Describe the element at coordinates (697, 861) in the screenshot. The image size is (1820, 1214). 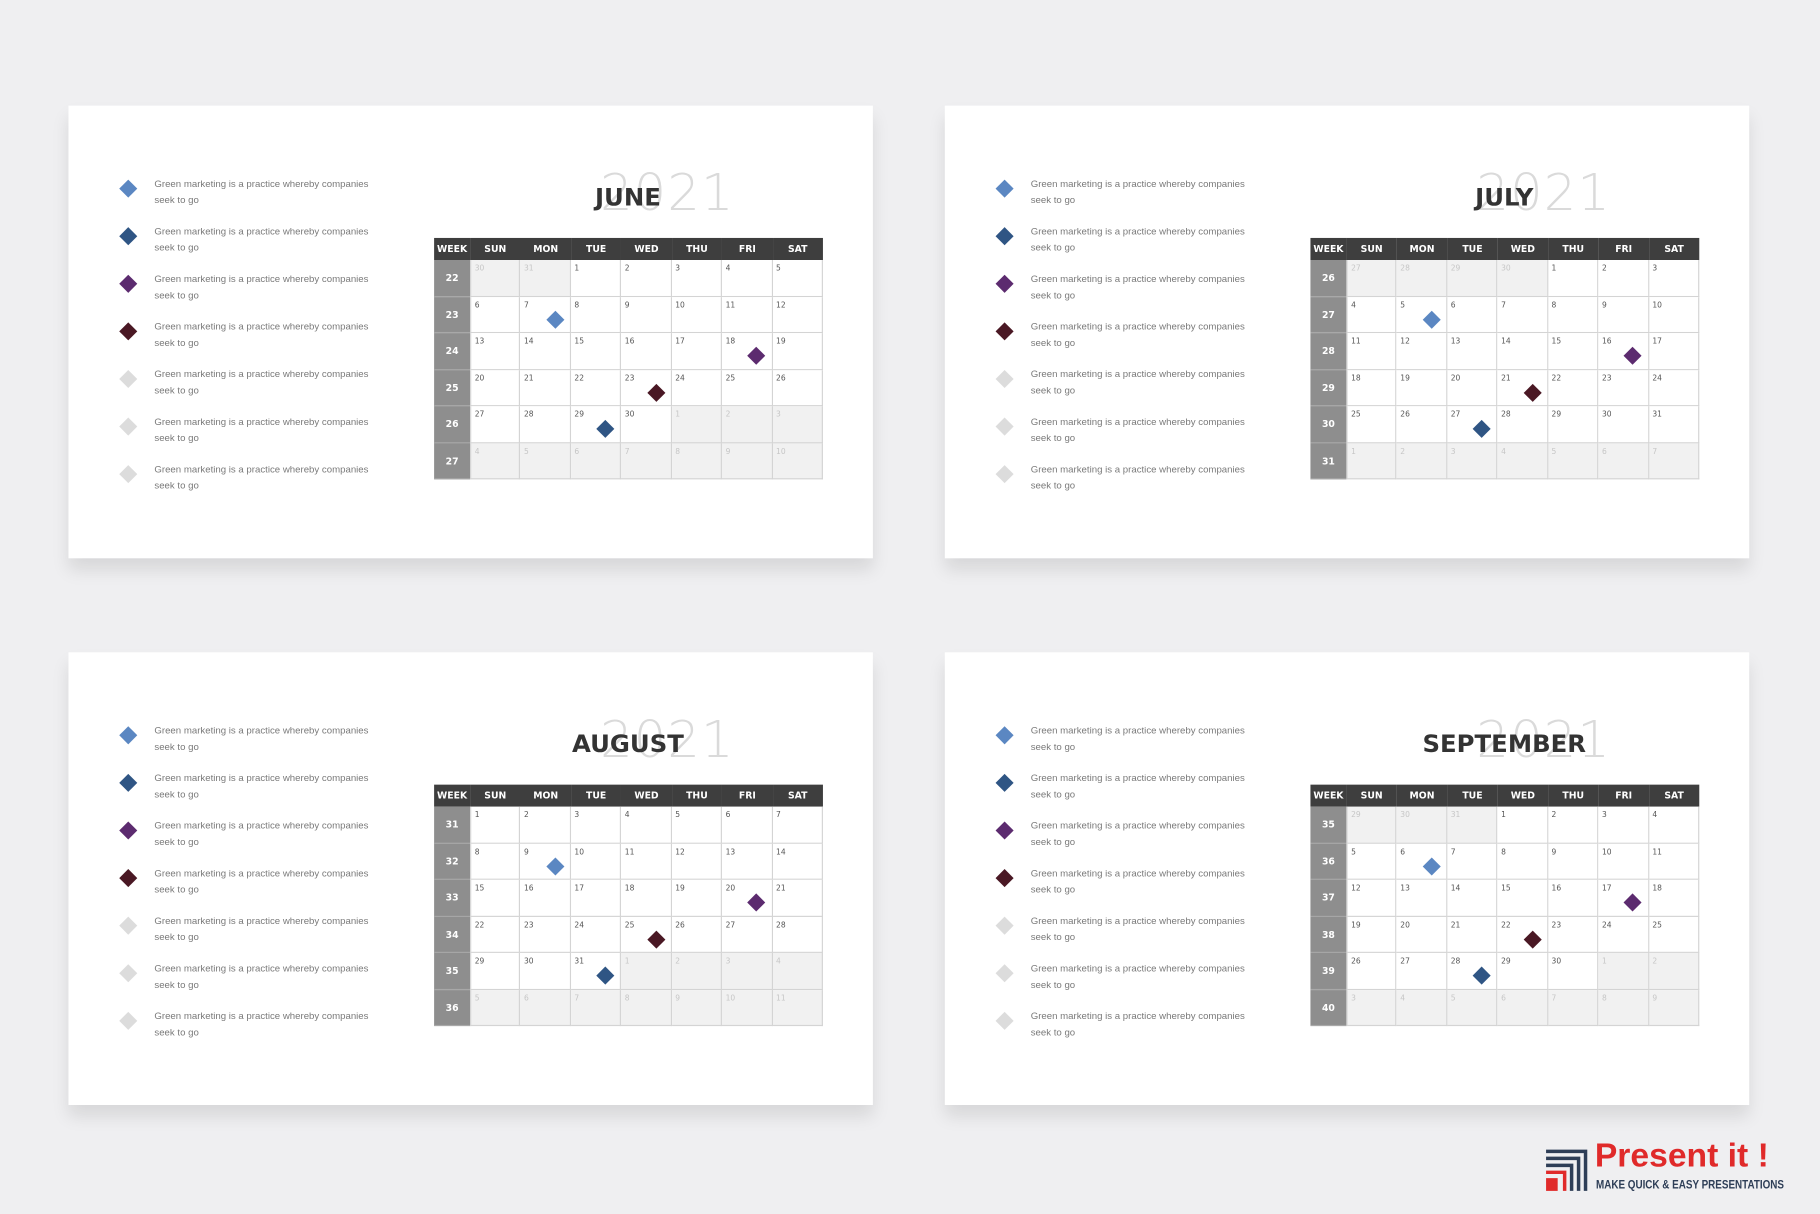
I see `day-cell: 12` at that location.